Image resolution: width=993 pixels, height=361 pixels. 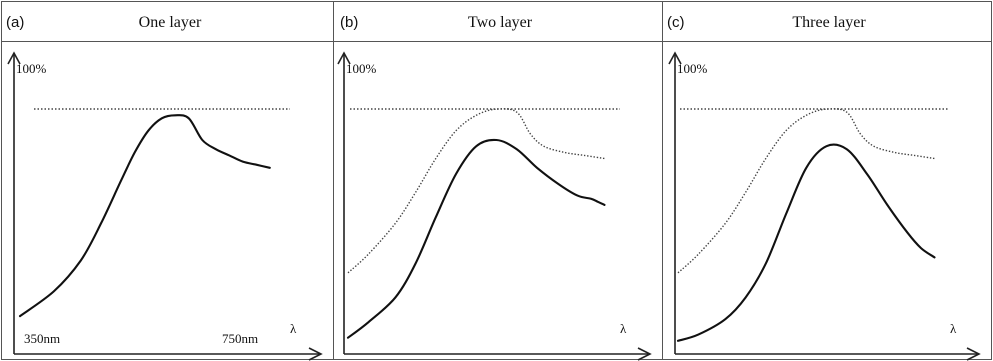 What do you see at coordinates (170, 22) in the screenshot?
I see `panel-a-title: One layer` at bounding box center [170, 22].